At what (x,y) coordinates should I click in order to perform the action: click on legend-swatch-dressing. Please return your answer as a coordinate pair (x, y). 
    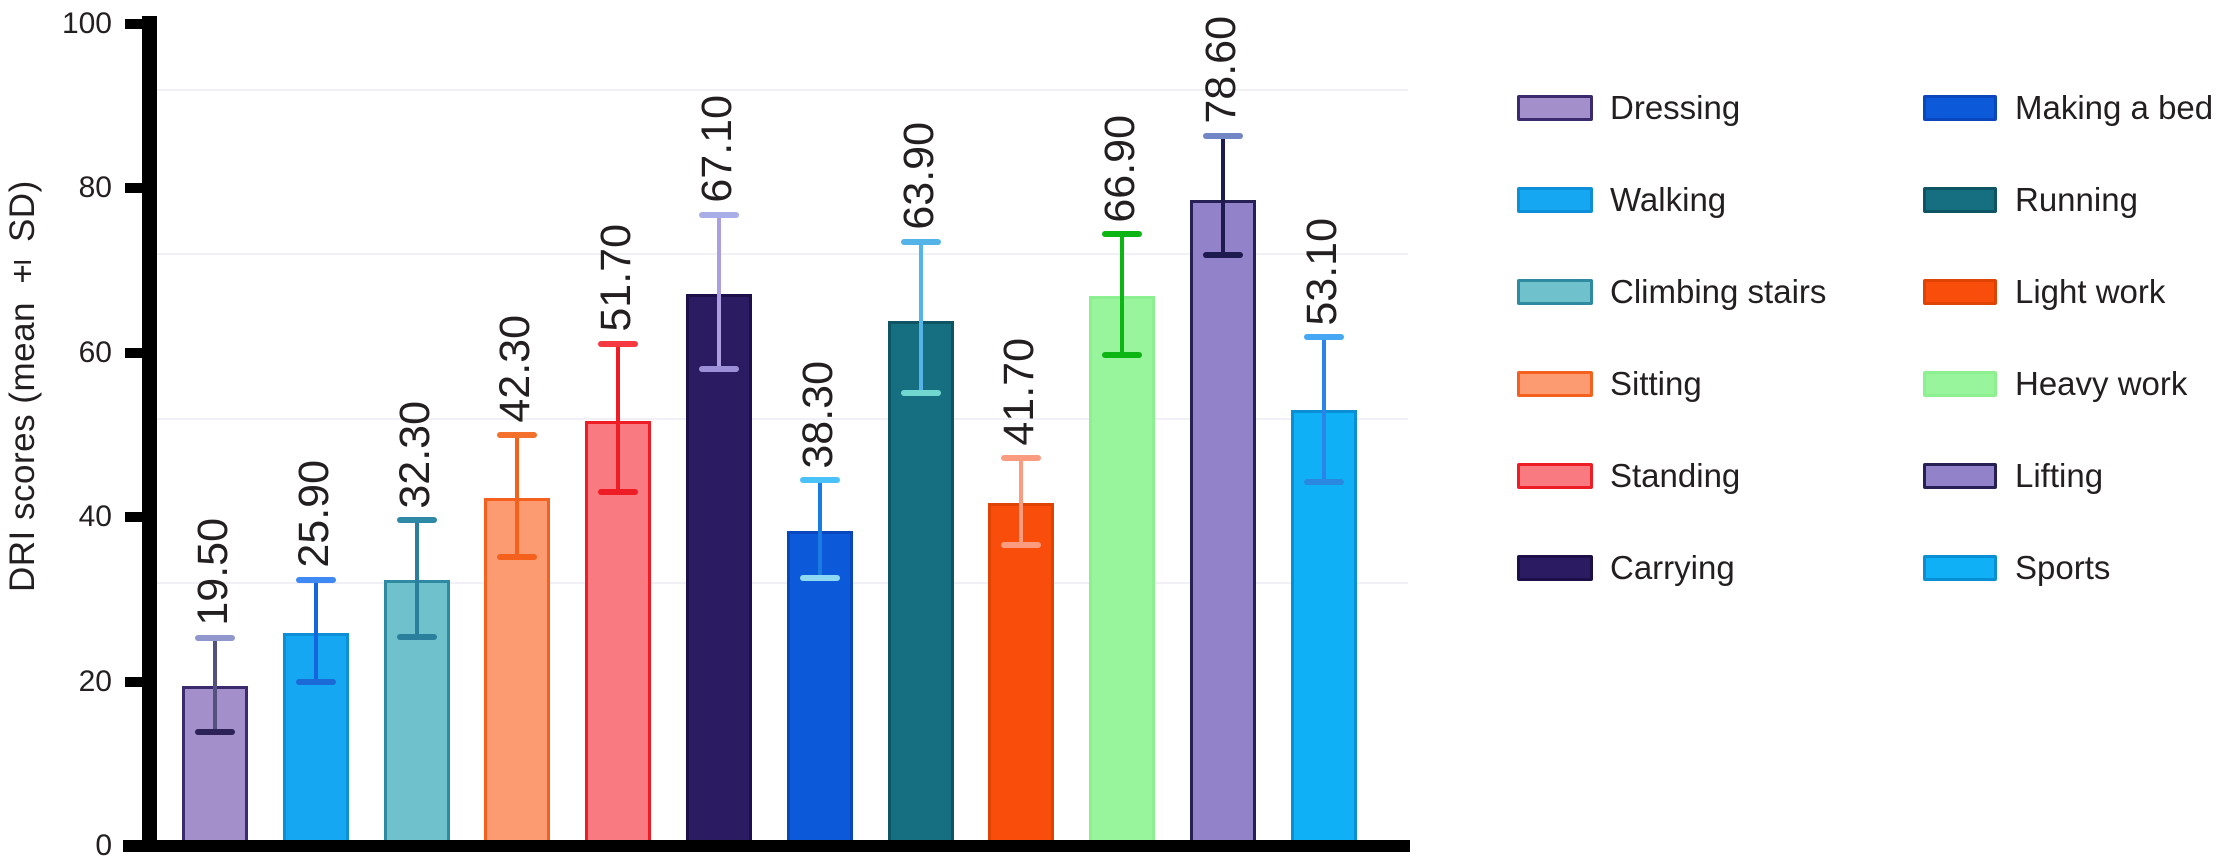
    Looking at the image, I should click on (1555, 108).